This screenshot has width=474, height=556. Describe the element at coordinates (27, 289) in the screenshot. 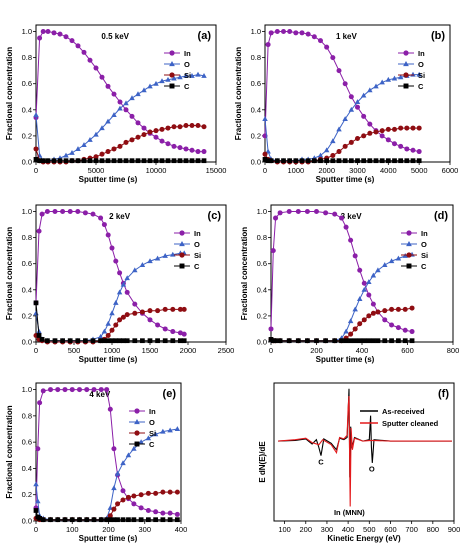

I see `y-tick-label: 0.4` at that location.